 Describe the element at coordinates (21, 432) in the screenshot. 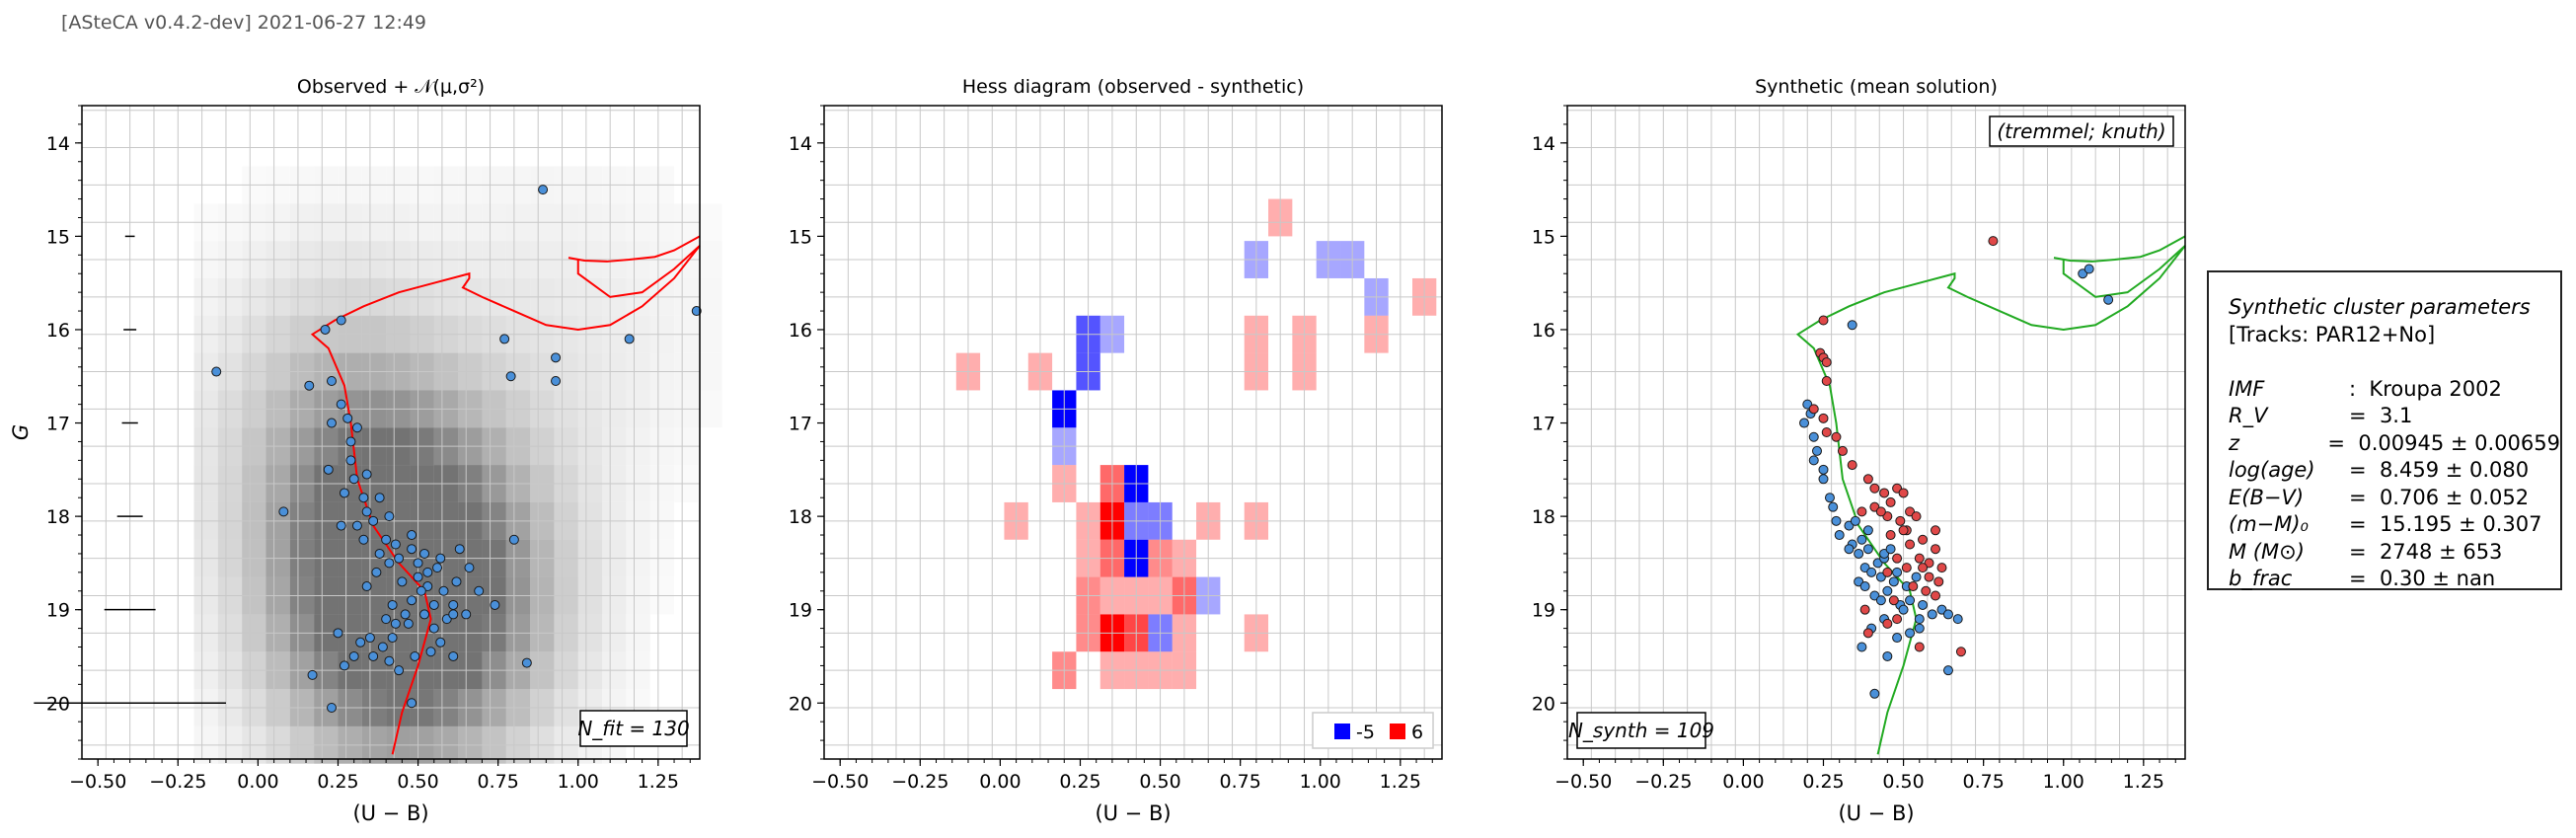

I see `y-axis-label: G` at that location.